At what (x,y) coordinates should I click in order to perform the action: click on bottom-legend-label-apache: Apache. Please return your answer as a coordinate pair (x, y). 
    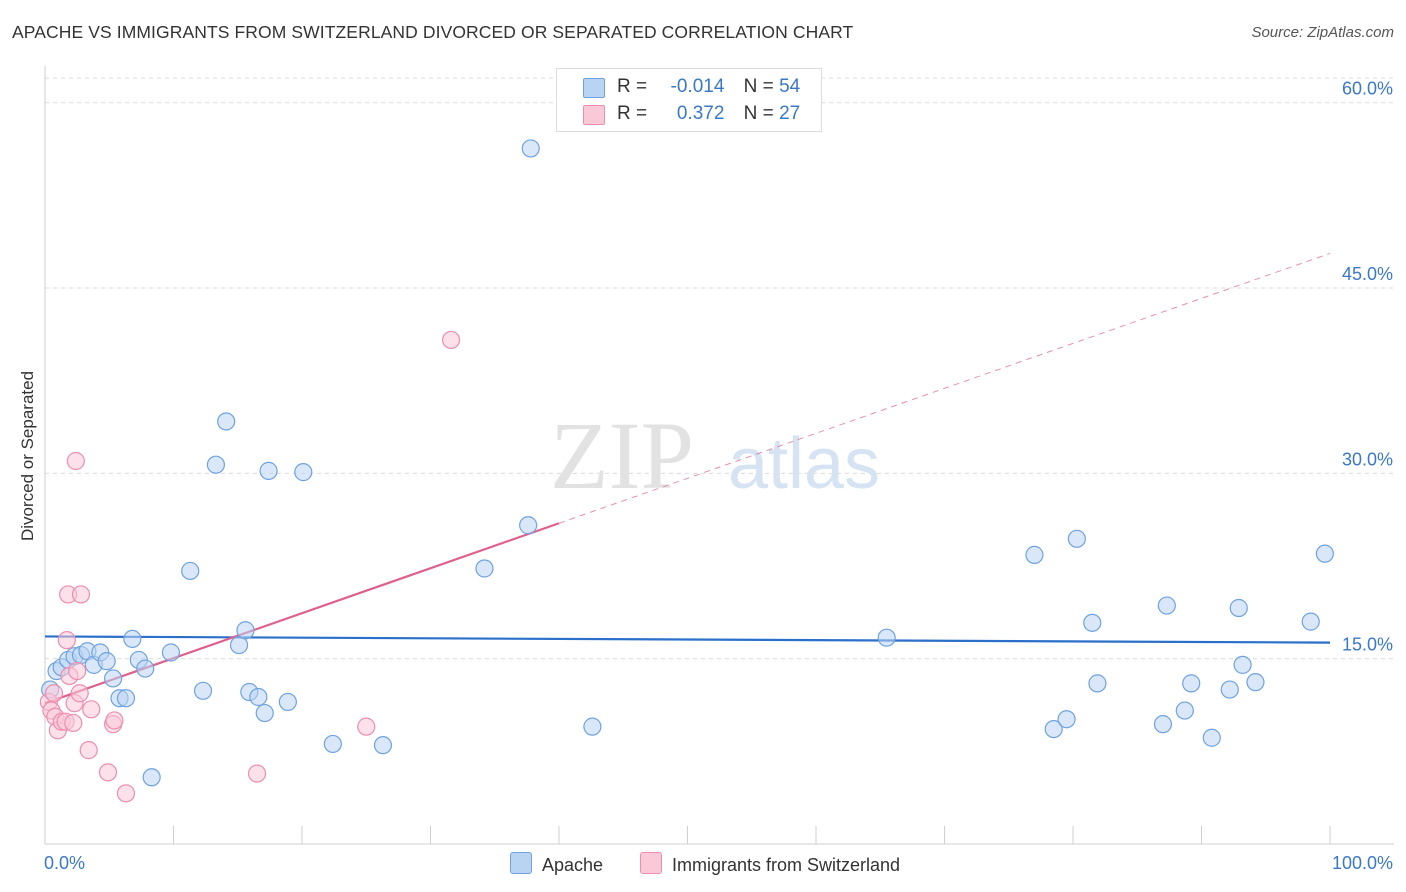
    Looking at the image, I should click on (573, 865).